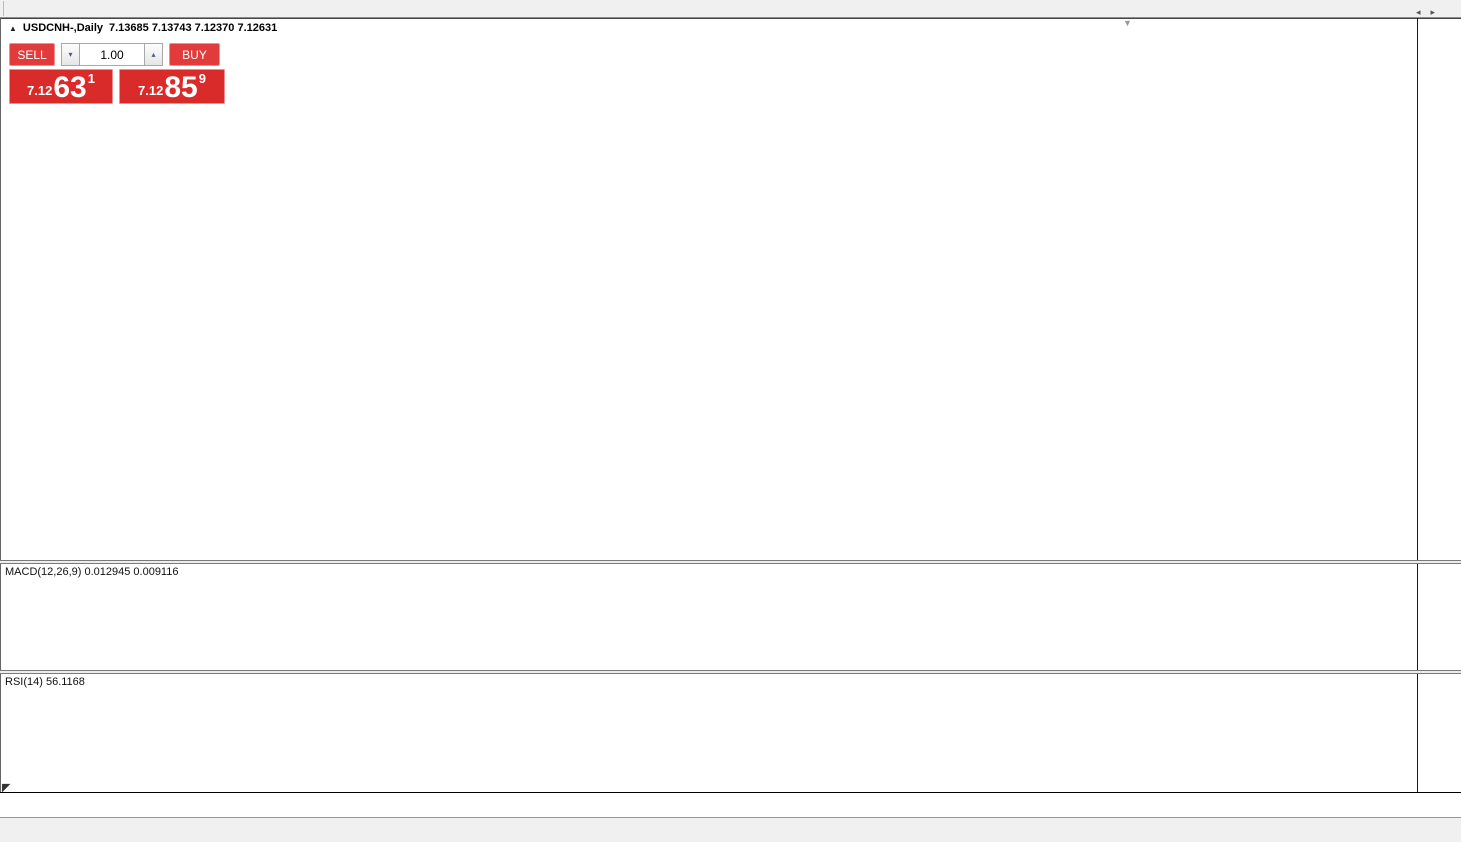 Image resolution: width=1461 pixels, height=842 pixels. I want to click on buy-price-big: 85, so click(181, 87).